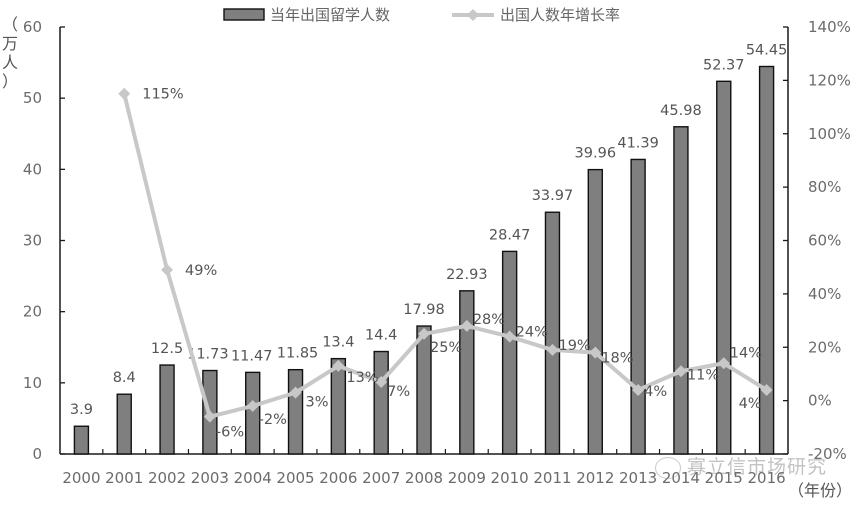  I want to click on growth-value-label: 14%, so click(746, 353).